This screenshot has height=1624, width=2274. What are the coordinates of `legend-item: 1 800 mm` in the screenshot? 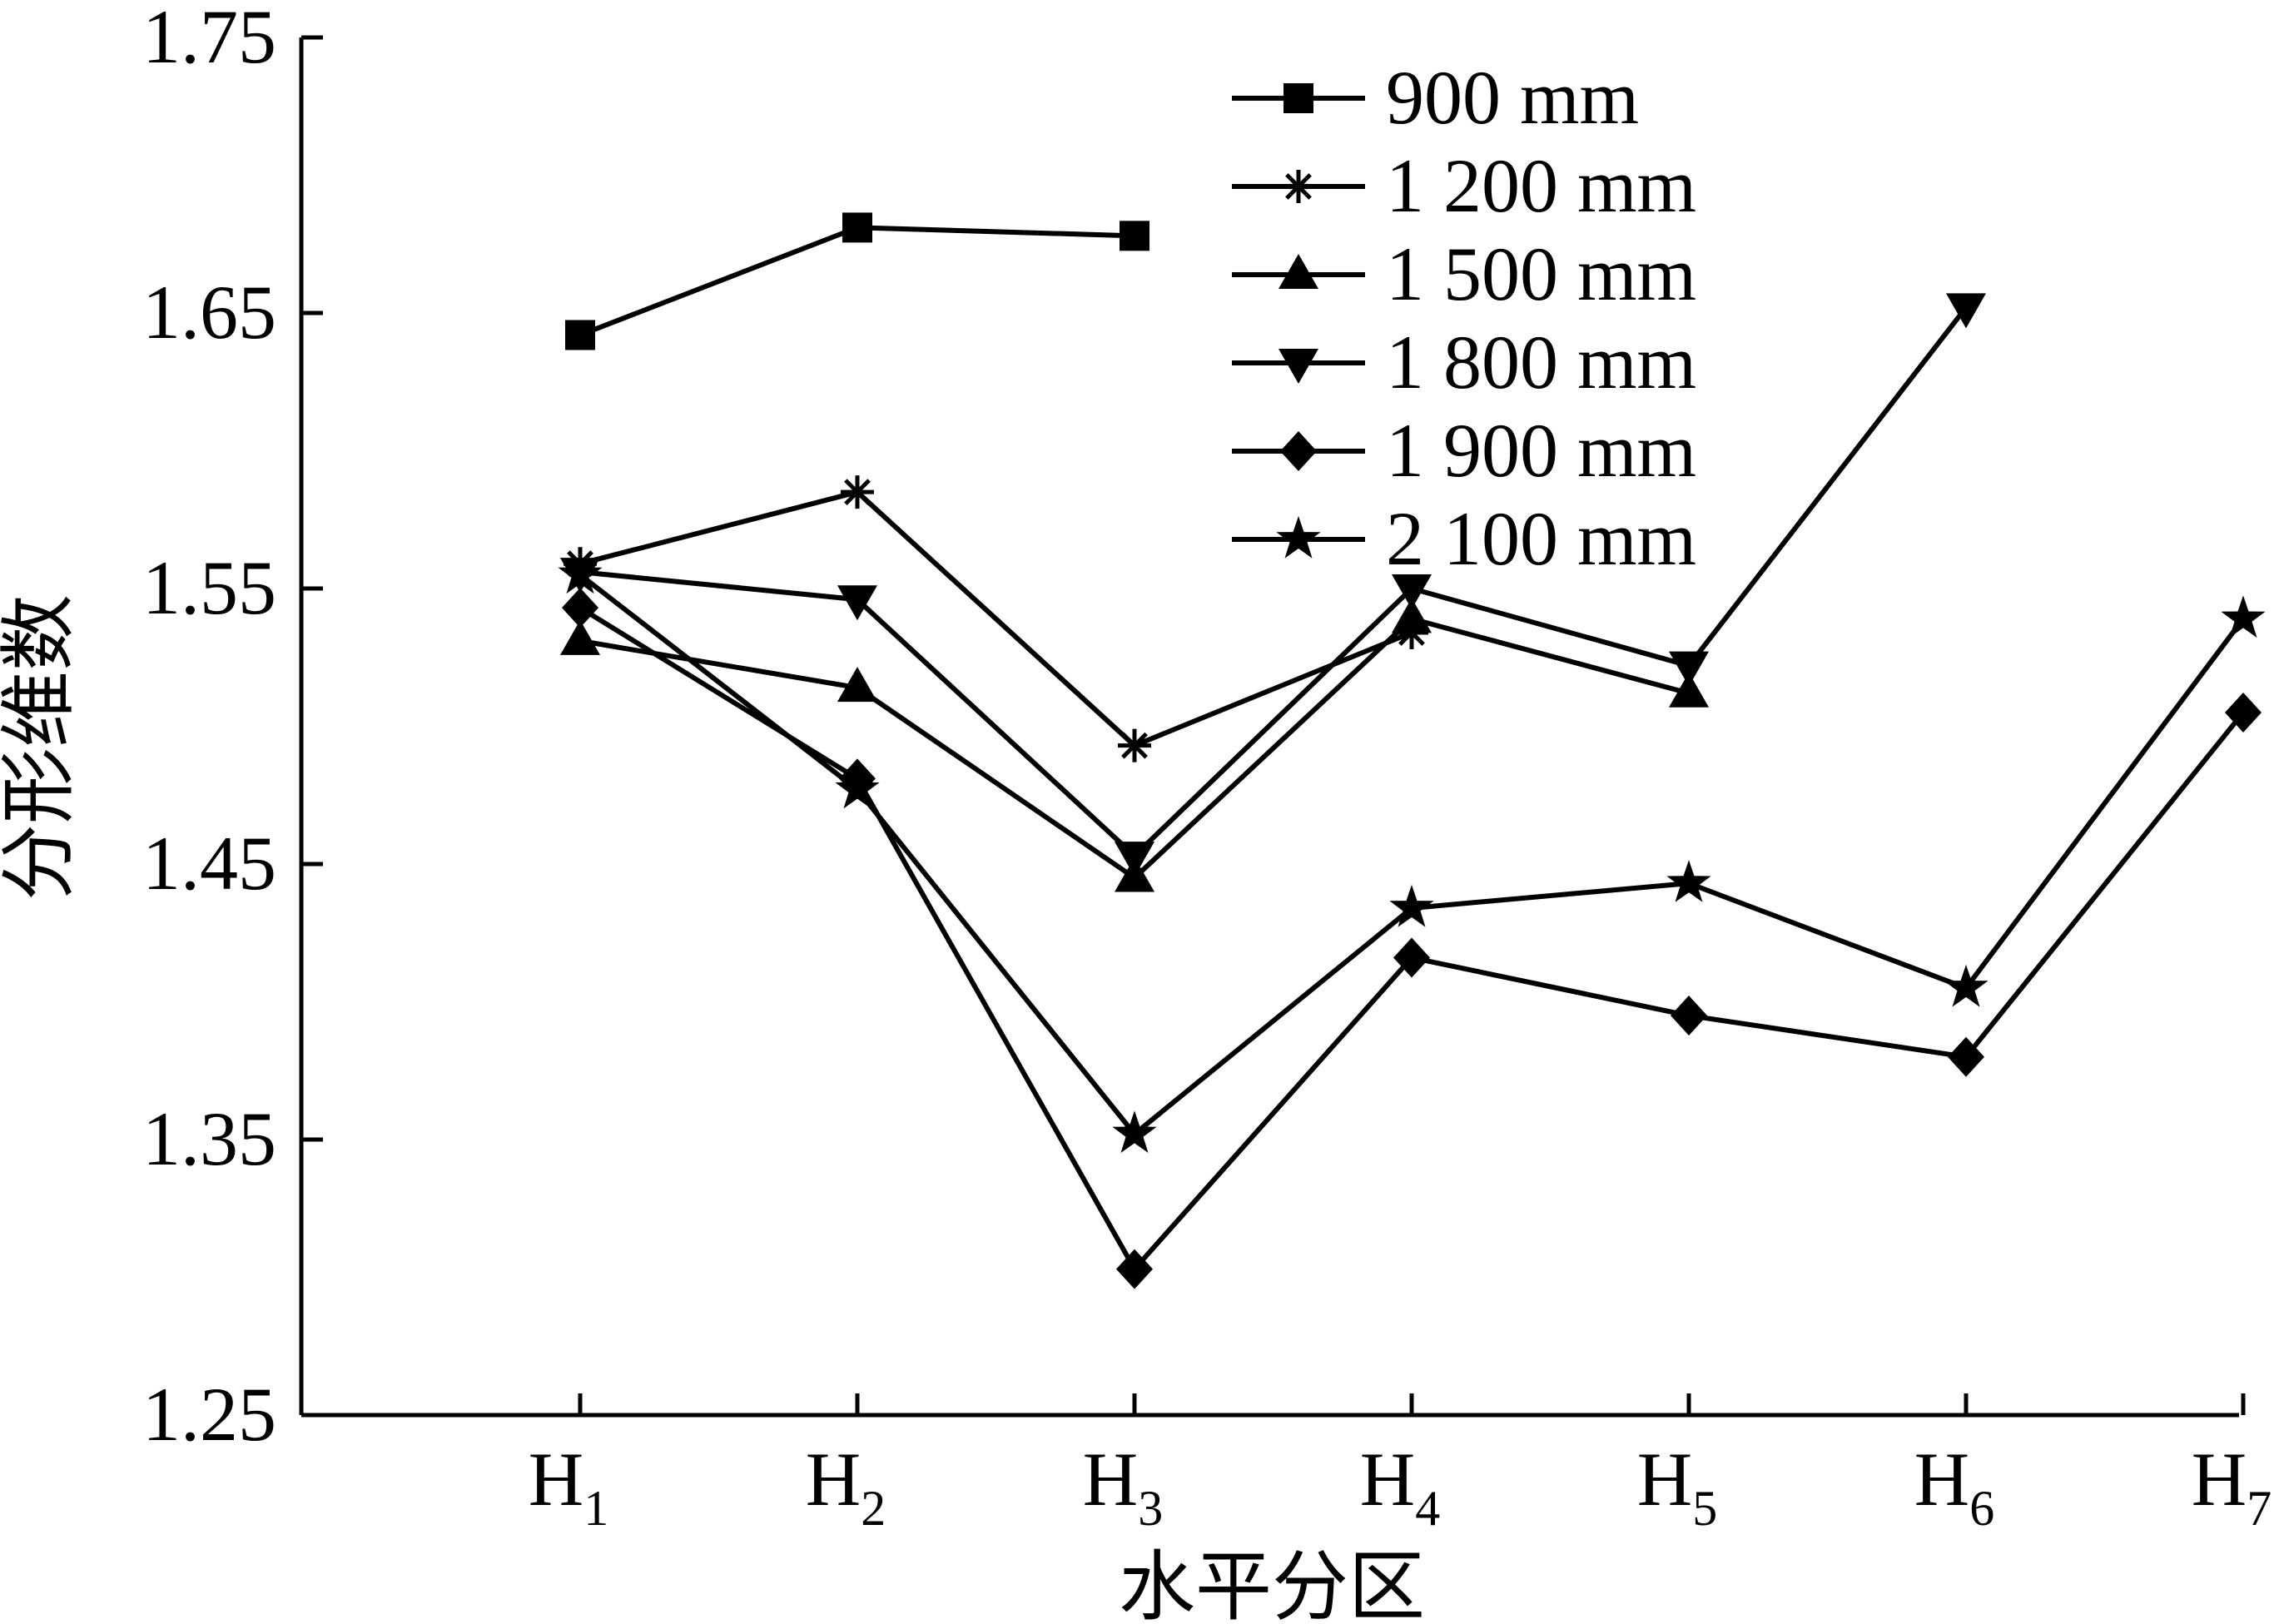 It's located at (1464, 362).